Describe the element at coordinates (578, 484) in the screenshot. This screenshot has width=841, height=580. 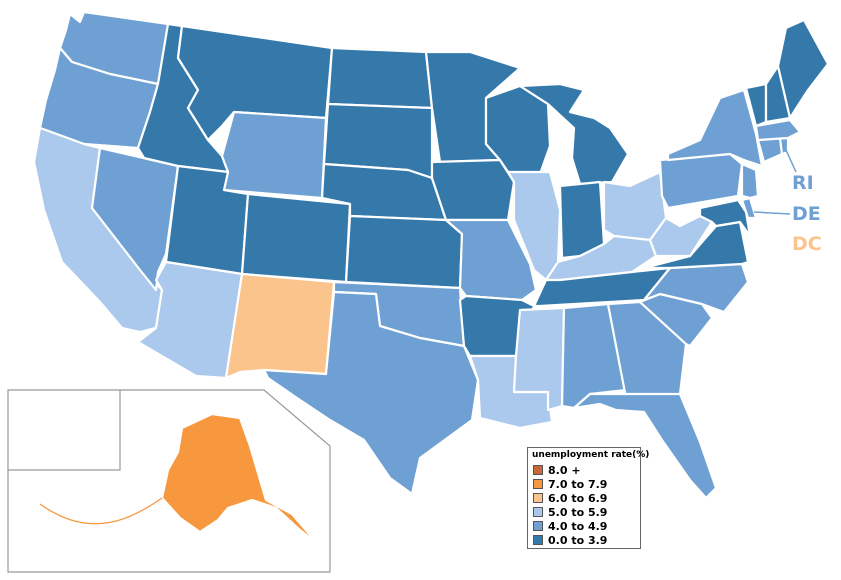
I see `legend-label: 7.0 to 7.9` at that location.